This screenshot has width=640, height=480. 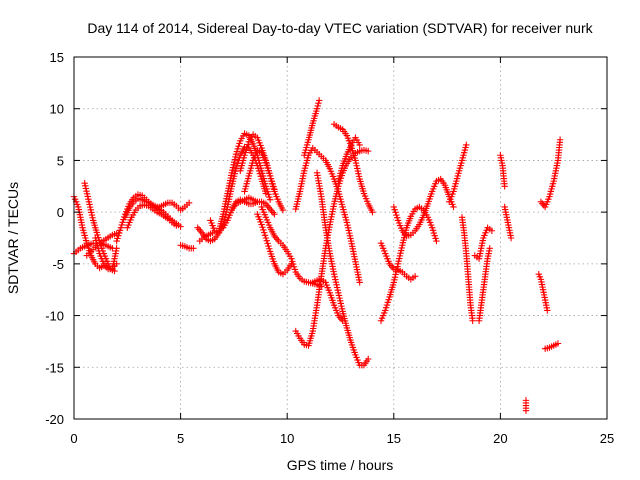 What do you see at coordinates (58, 264) in the screenshot?
I see `y-tick-label: -5` at bounding box center [58, 264].